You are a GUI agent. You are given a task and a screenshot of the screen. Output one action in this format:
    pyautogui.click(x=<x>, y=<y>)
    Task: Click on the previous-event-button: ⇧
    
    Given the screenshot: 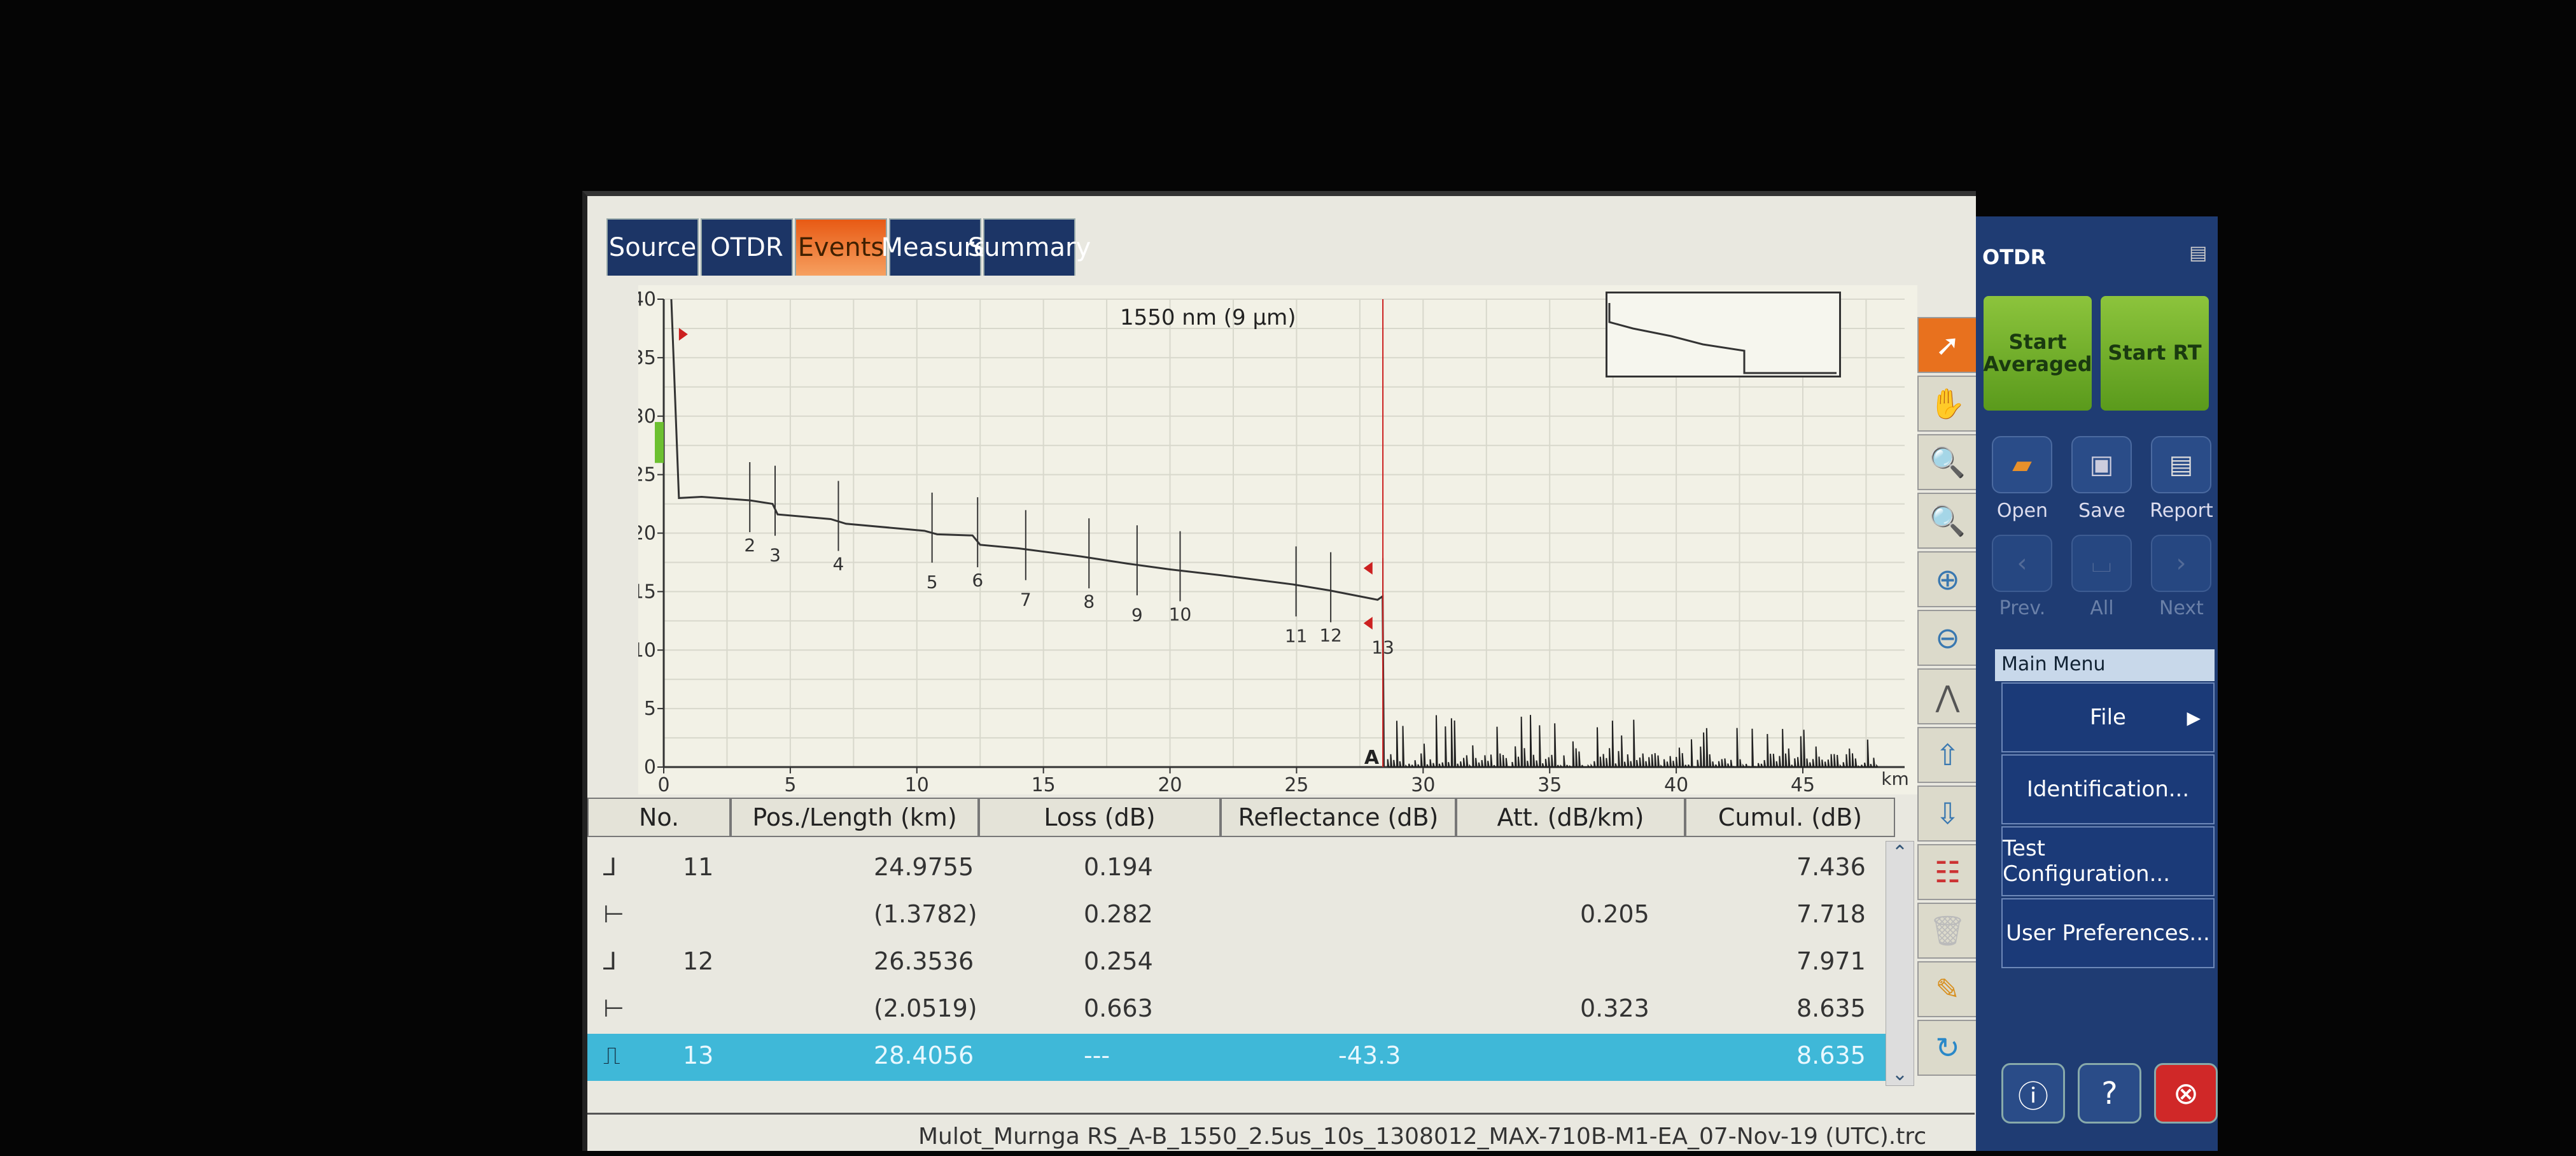 What is the action you would take?
    pyautogui.click(x=1947, y=755)
    